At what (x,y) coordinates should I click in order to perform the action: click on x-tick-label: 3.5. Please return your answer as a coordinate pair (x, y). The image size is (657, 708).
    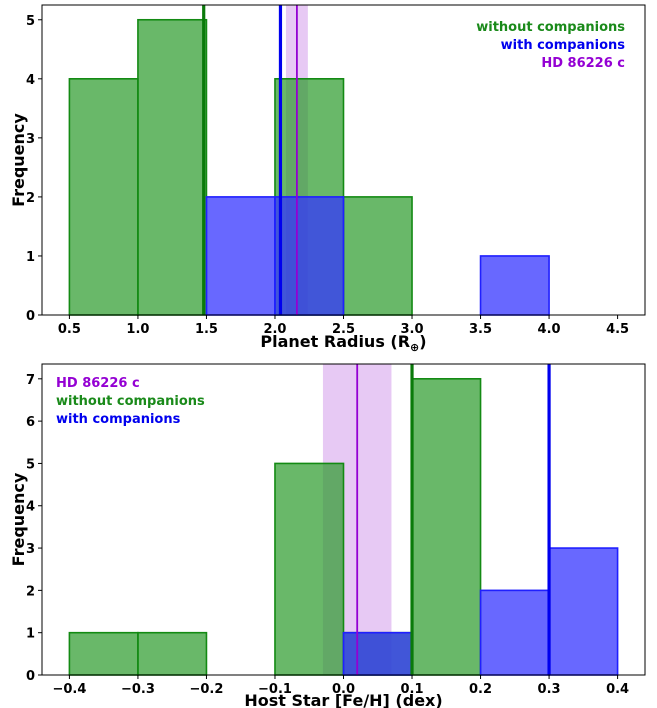
    Looking at the image, I should click on (480, 329).